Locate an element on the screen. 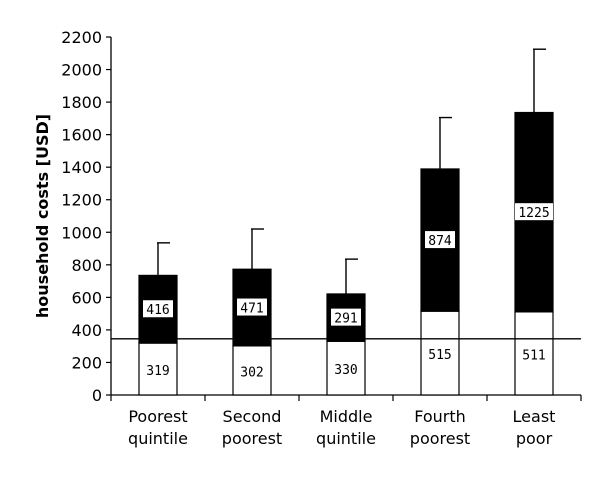 The width and height of the screenshot is (600, 481). y-tick-label: 0 is located at coordinates (97, 395).